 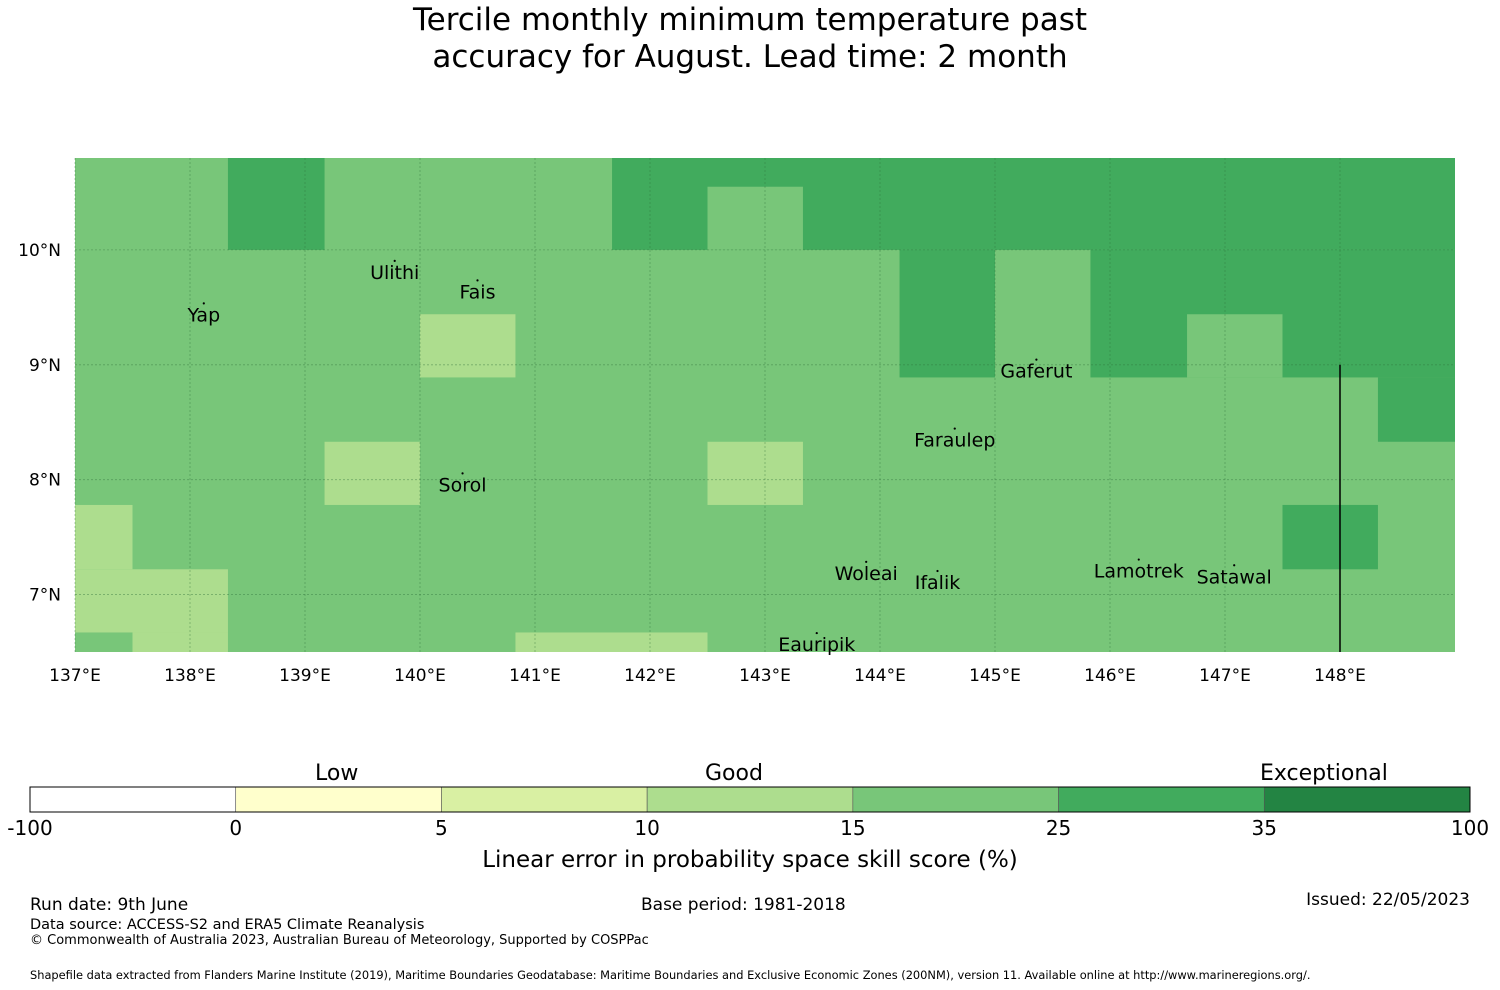 What do you see at coordinates (337, 773) in the screenshot?
I see `category-low-label: Low` at bounding box center [337, 773].